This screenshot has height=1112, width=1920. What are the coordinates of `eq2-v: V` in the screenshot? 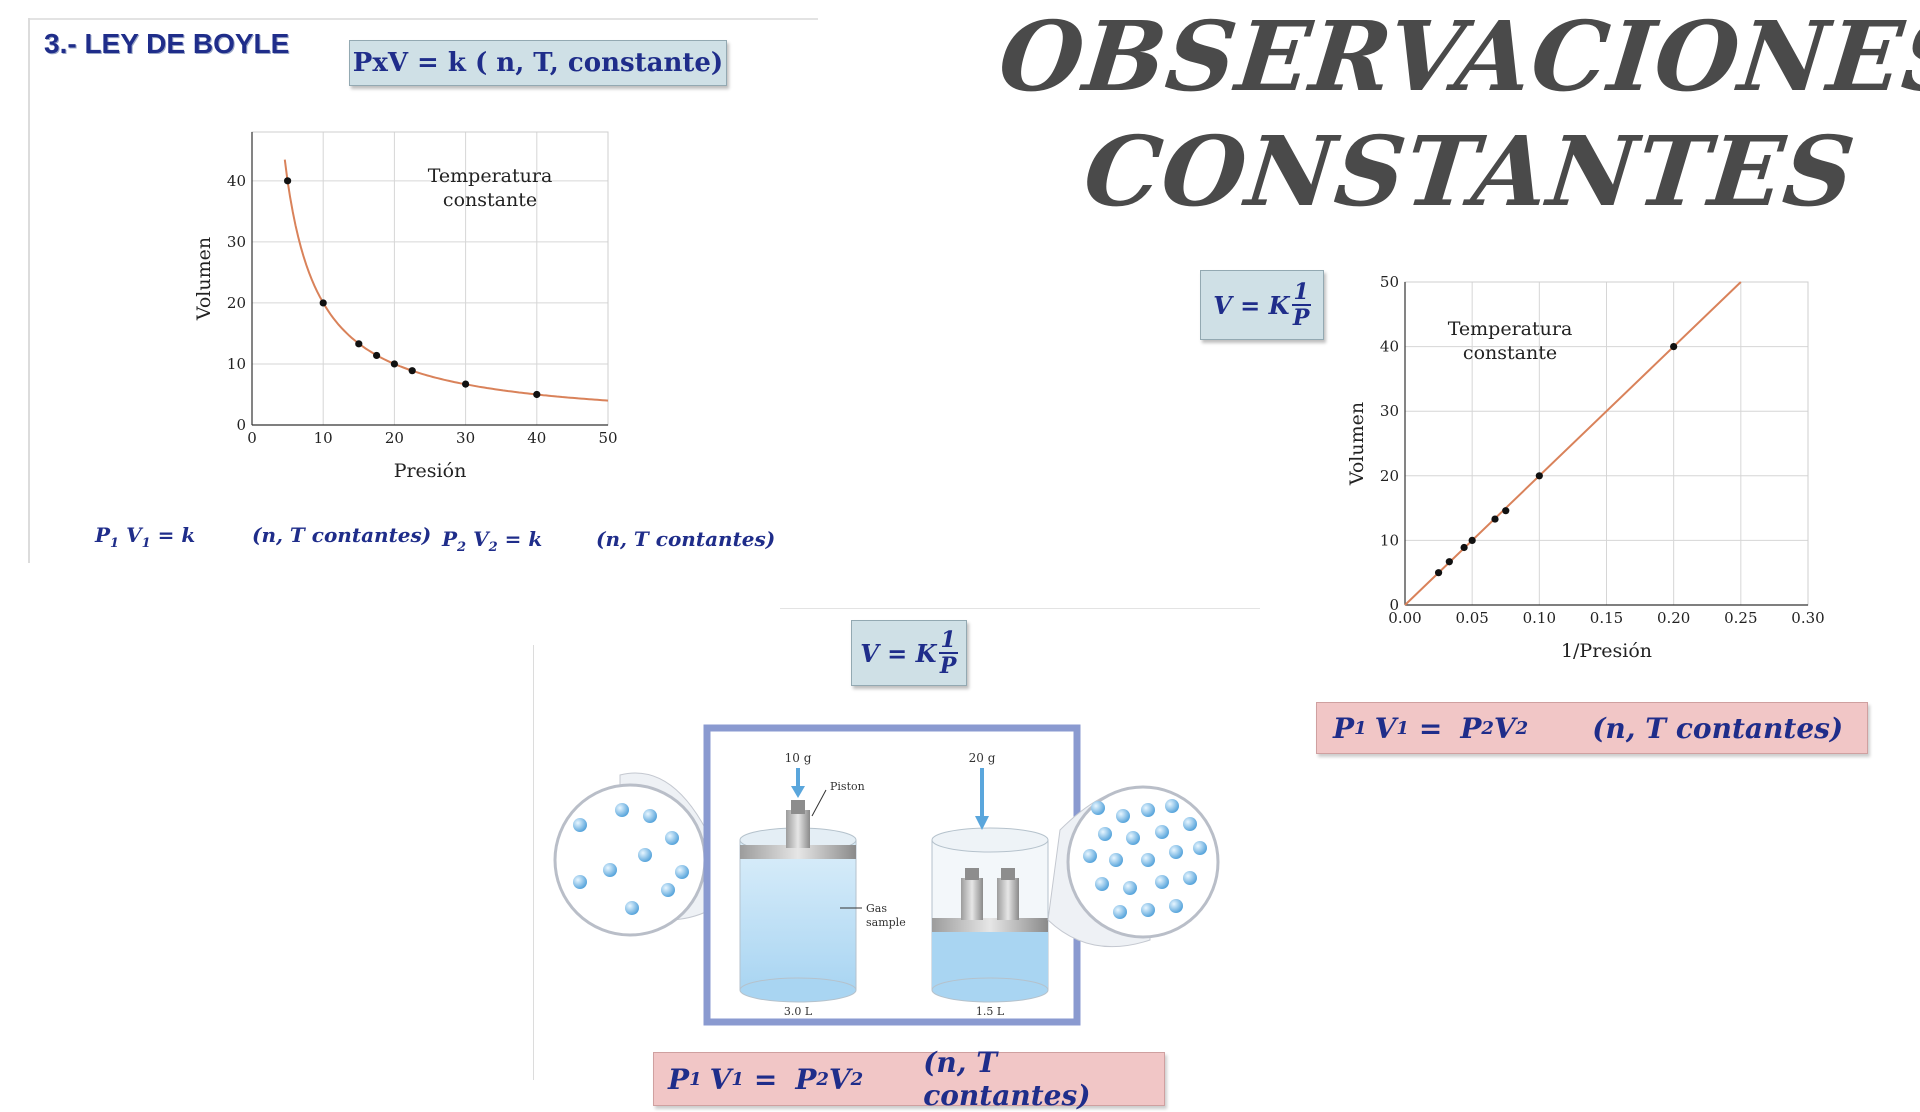 It's located at (481, 539).